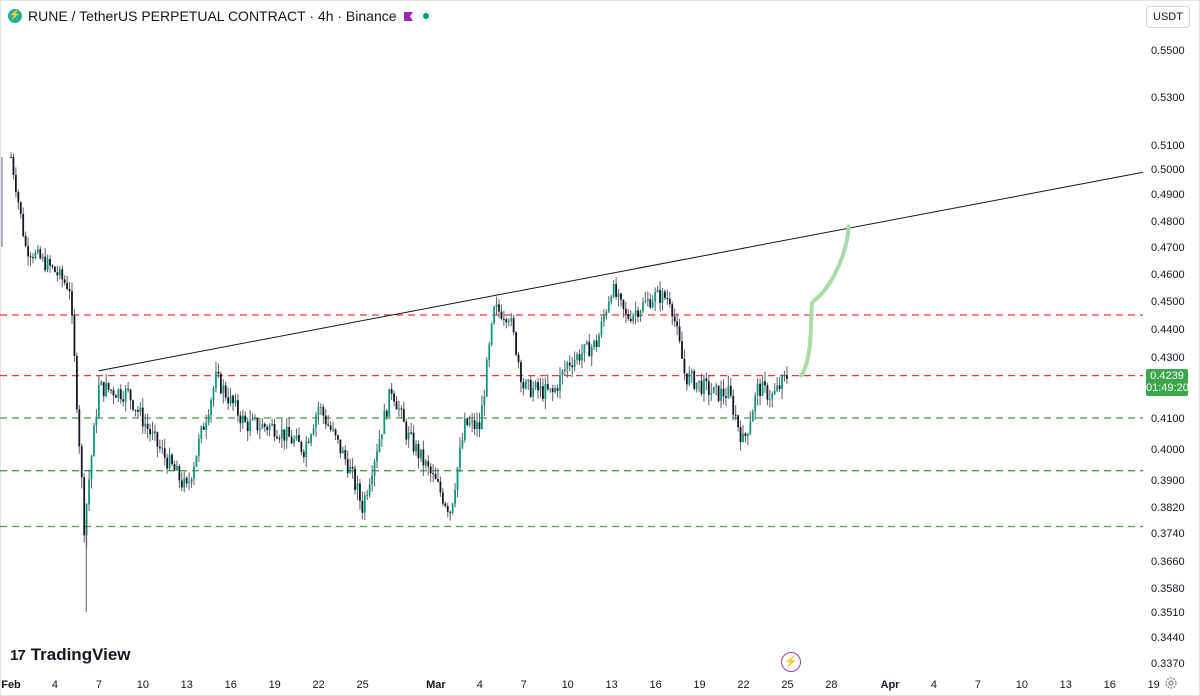 The width and height of the screenshot is (1200, 696). What do you see at coordinates (1168, 358) in the screenshot?
I see `y-tick-label: 0.4300` at bounding box center [1168, 358].